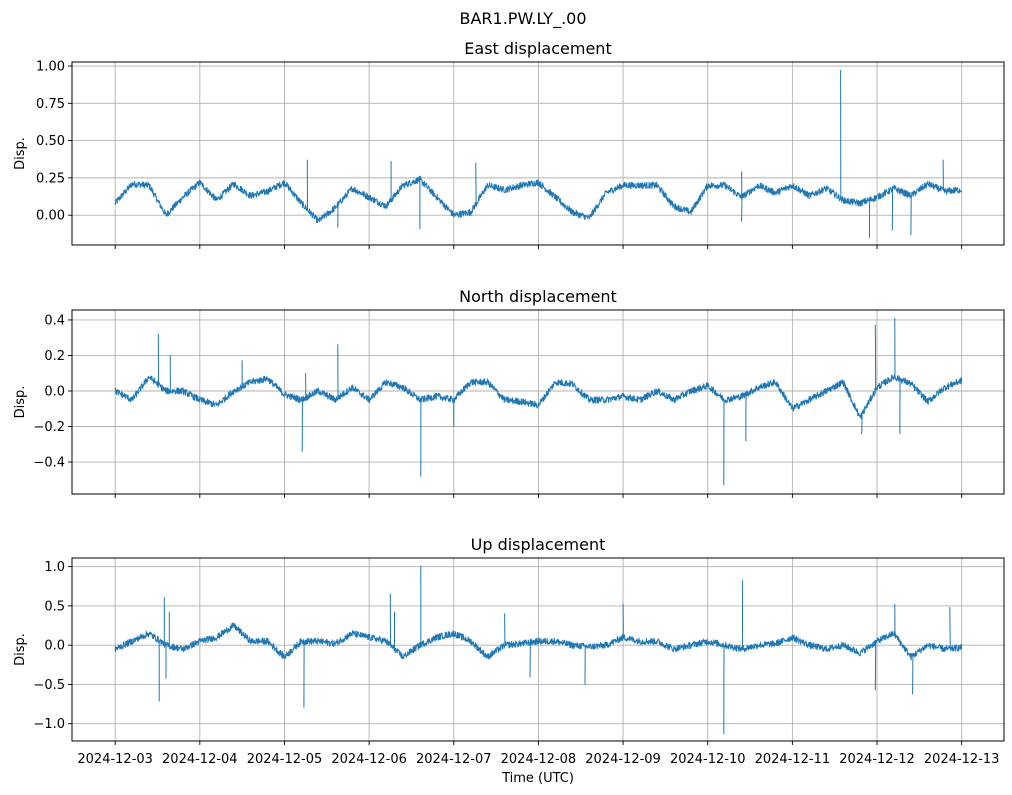  Describe the element at coordinates (49, 685) in the screenshot. I see `y-tick-label: −0.5` at that location.